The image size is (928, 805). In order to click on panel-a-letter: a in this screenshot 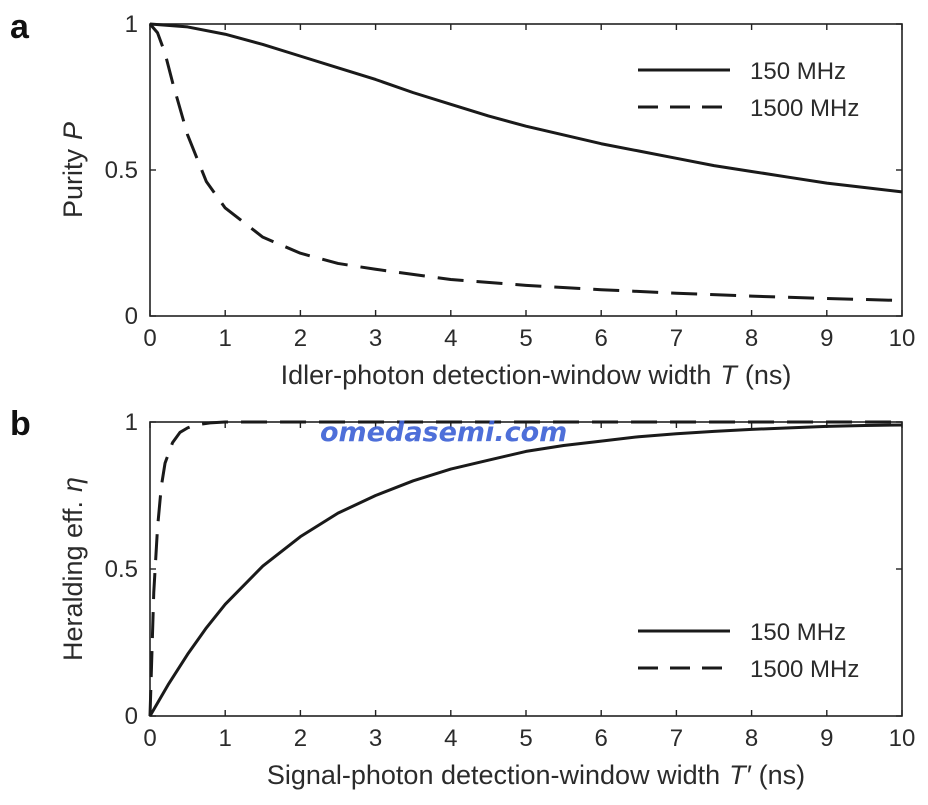, I will do `click(20, 27)`.